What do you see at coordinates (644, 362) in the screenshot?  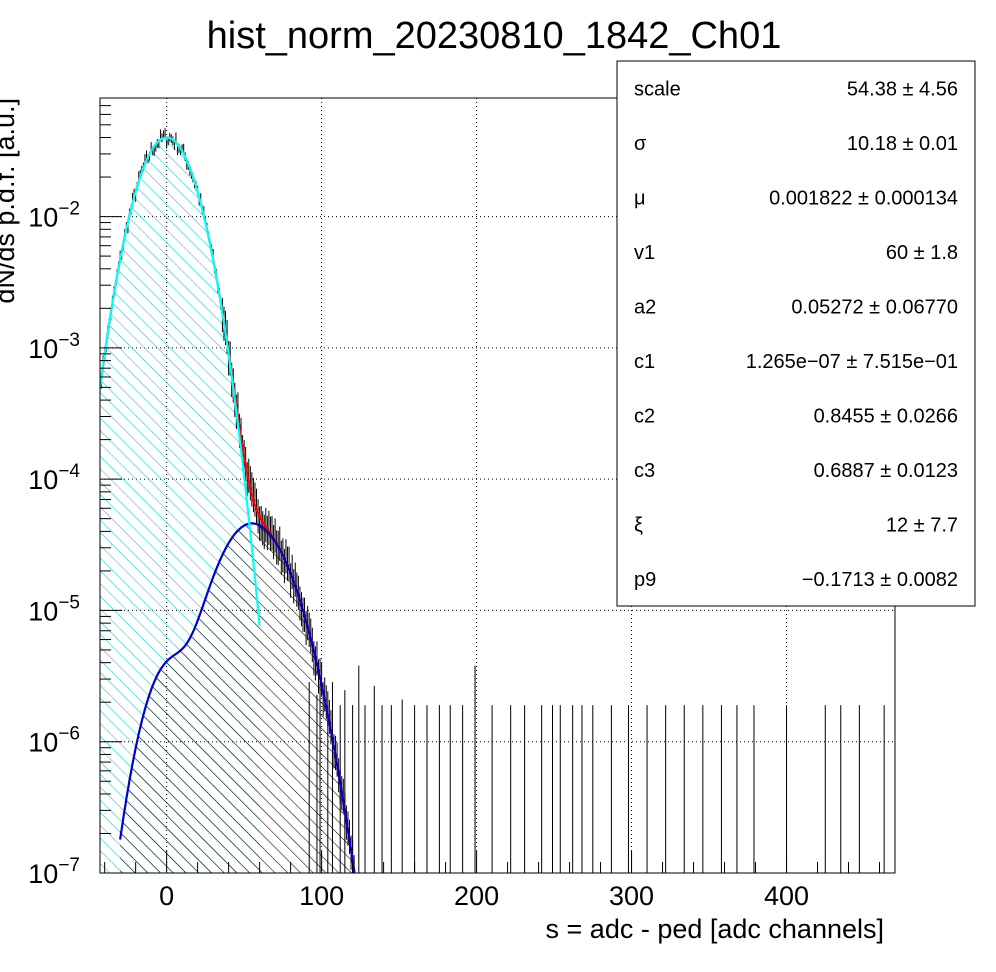 I see `stat-name: c1` at bounding box center [644, 362].